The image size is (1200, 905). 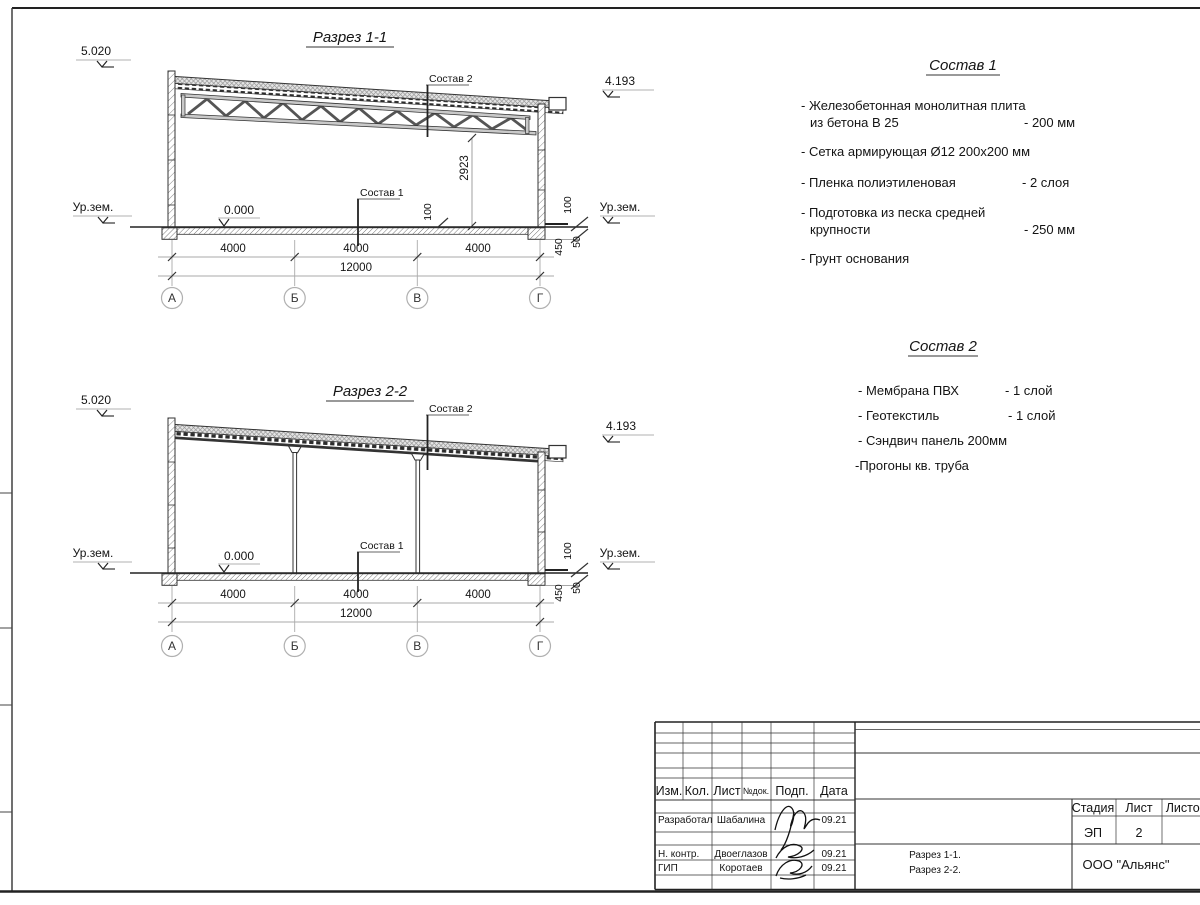 I want to click on dimension-chain: 4000 4000 4000 12000, so click(x=356, y=263).